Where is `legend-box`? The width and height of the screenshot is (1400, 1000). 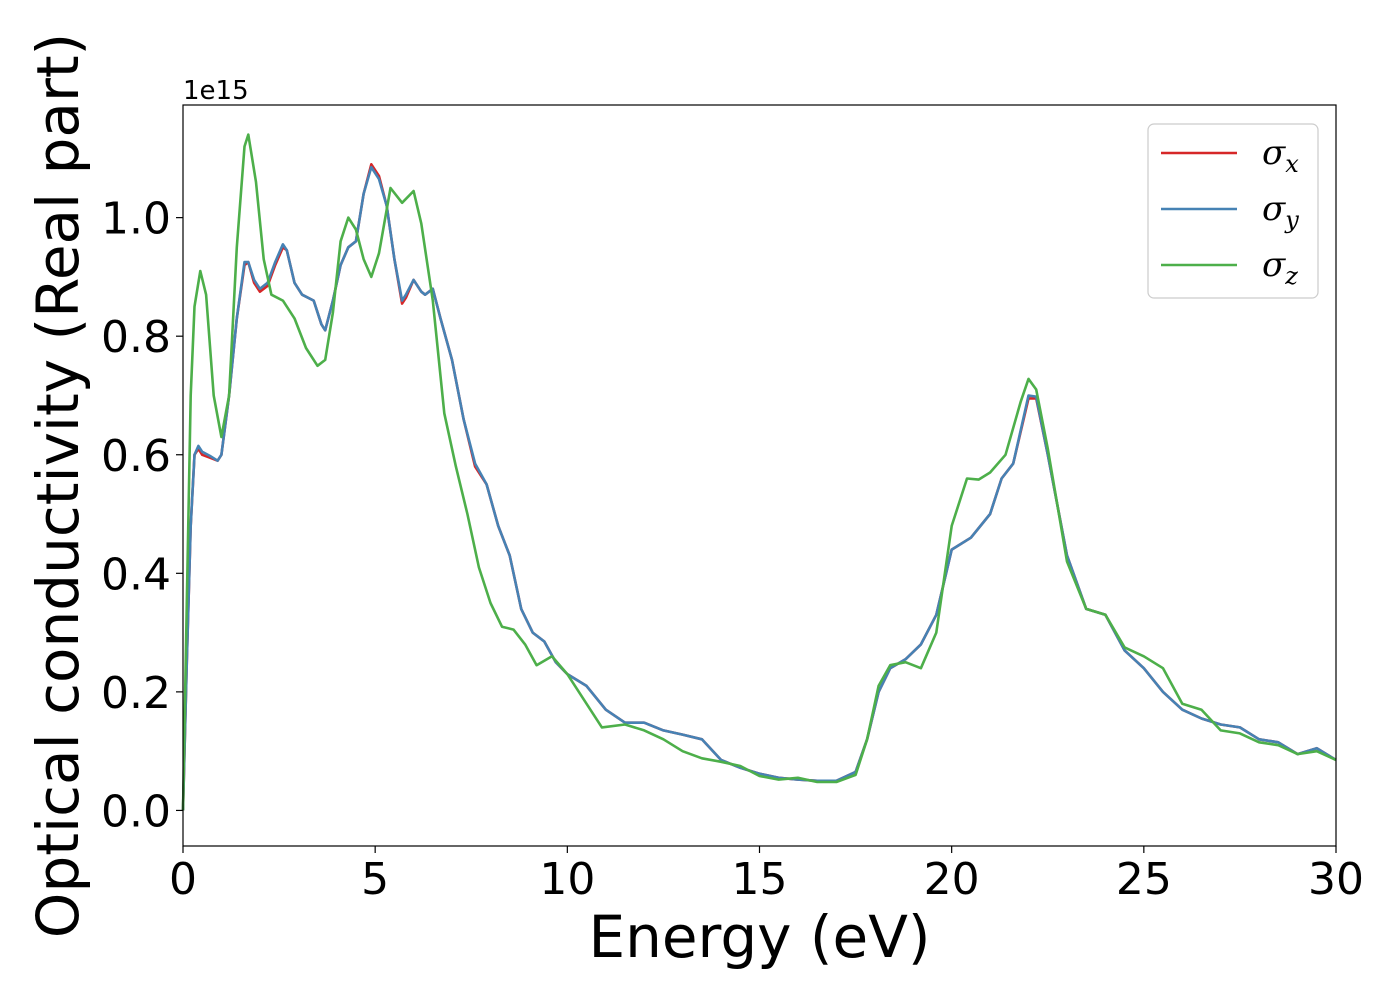 legend-box is located at coordinates (1233, 211).